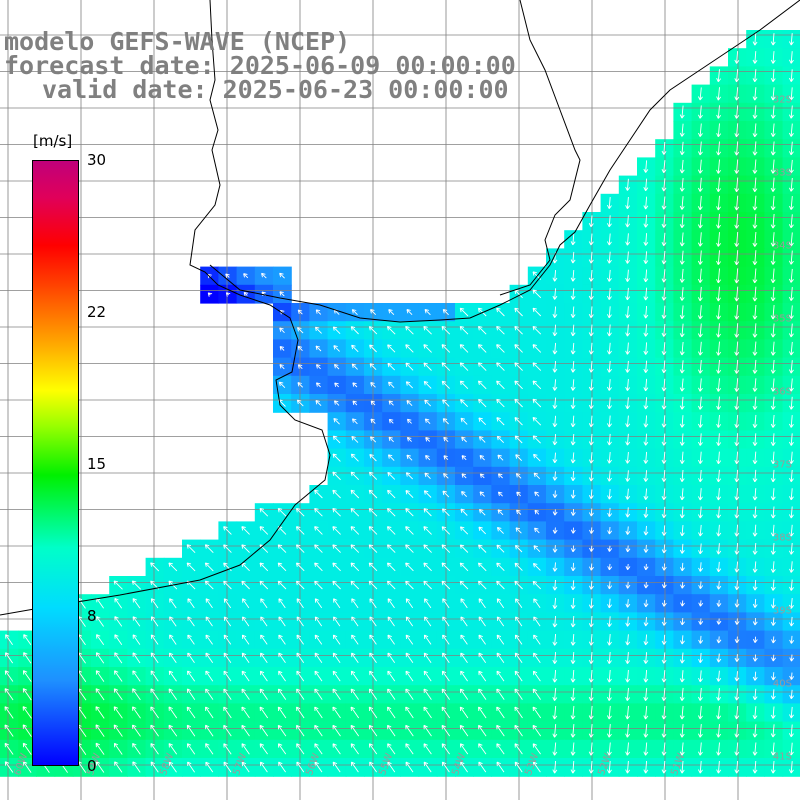  What do you see at coordinates (53, 141) in the screenshot?
I see `colorbar-unit: [m/s]` at bounding box center [53, 141].